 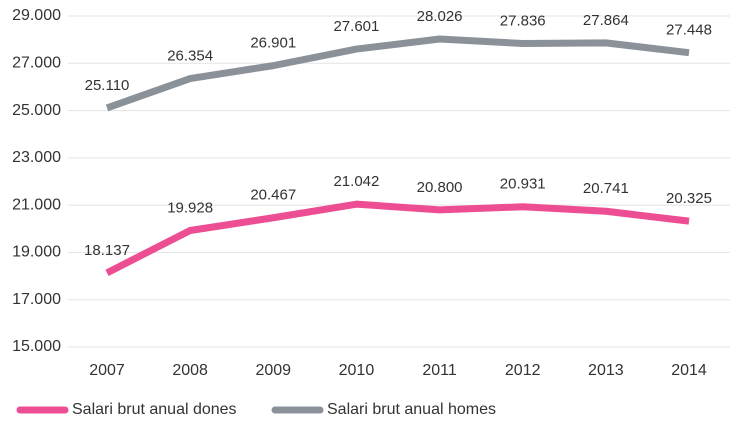 What do you see at coordinates (273, 370) in the screenshot?
I see `x-tick-label: 2009` at bounding box center [273, 370].